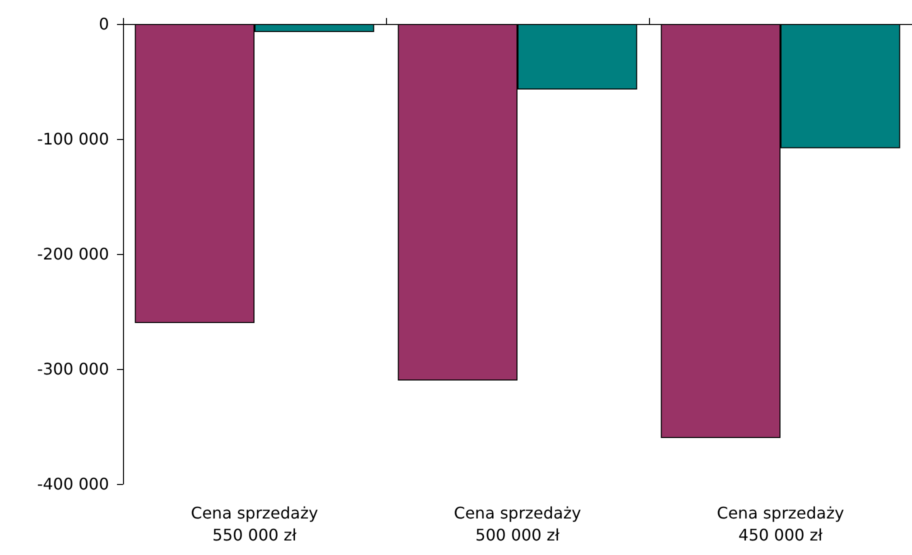  Describe the element at coordinates (254, 524) in the screenshot. I see `x-tick-label: Cena sprzedaży 550 000 zł` at that location.